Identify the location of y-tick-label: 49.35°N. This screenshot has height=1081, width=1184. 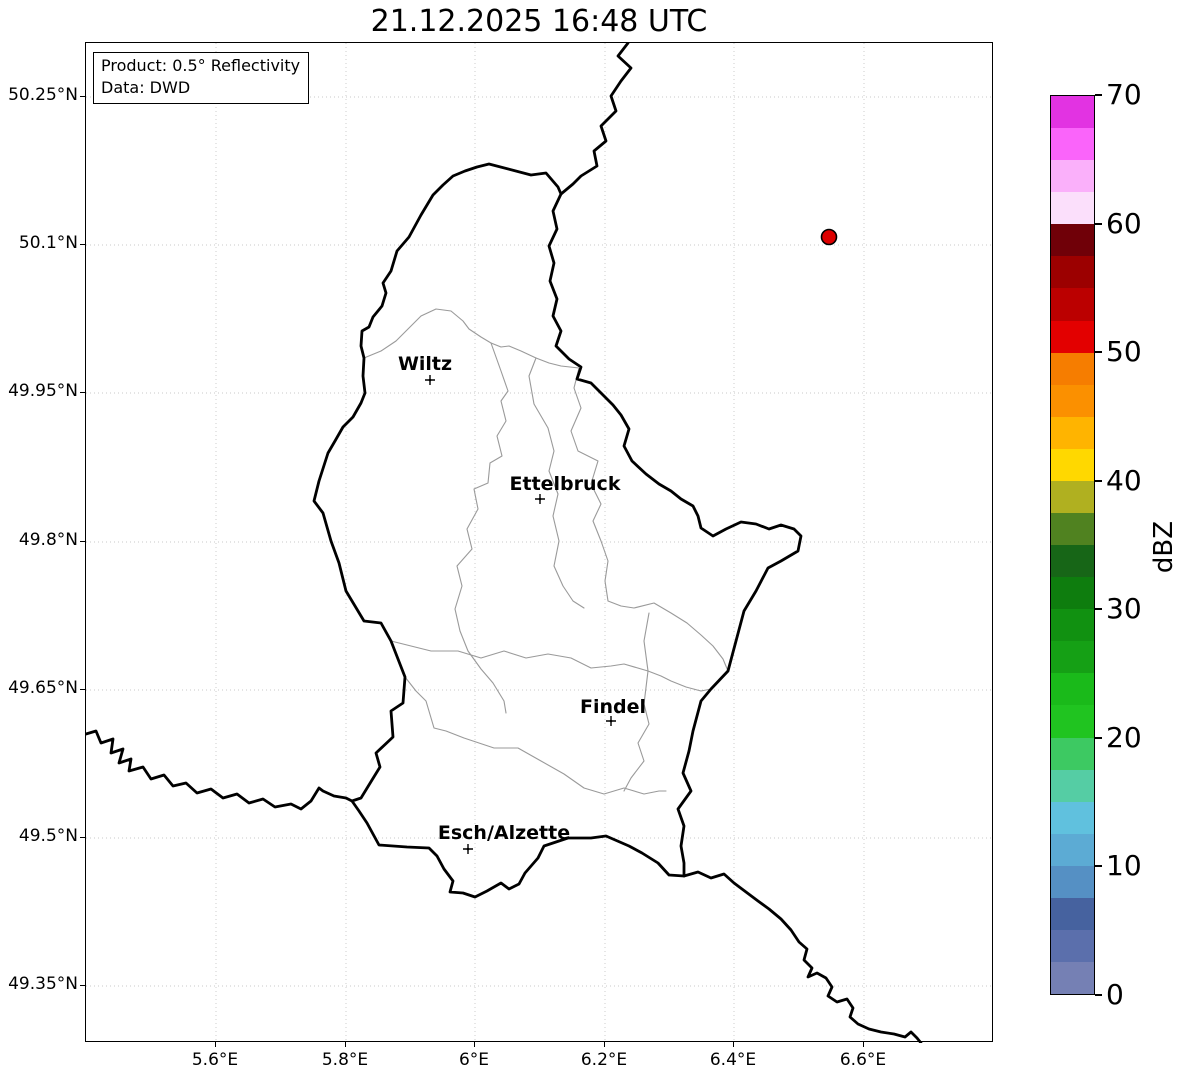
(43, 984).